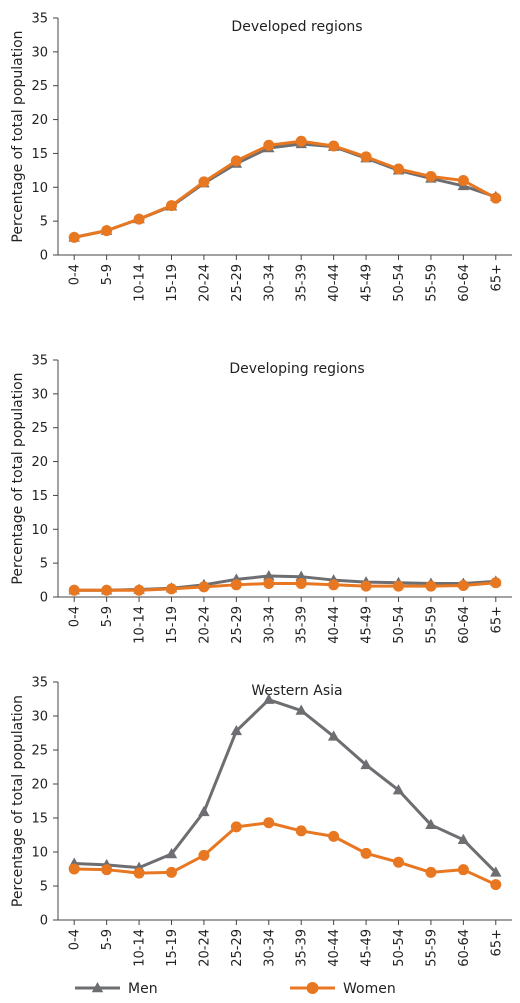  I want to click on panel-title: Western Asia, so click(296, 691).